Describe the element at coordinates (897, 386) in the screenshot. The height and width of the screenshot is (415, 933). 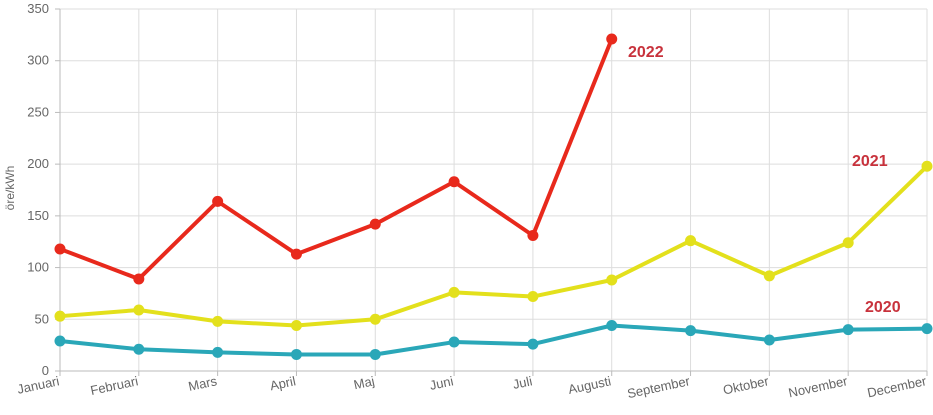
I see `x-tick-label: December` at that location.